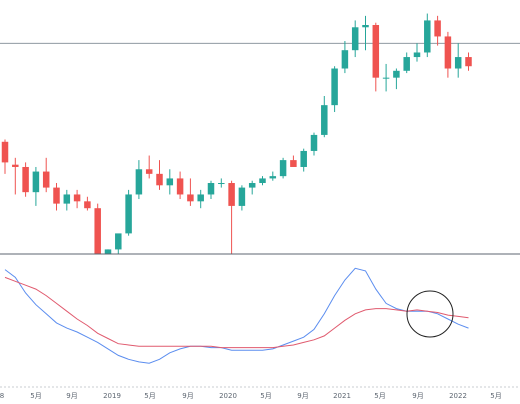 The image size is (520, 404). Describe the element at coordinates (430, 314) in the screenshot. I see `annotation-circle` at that location.